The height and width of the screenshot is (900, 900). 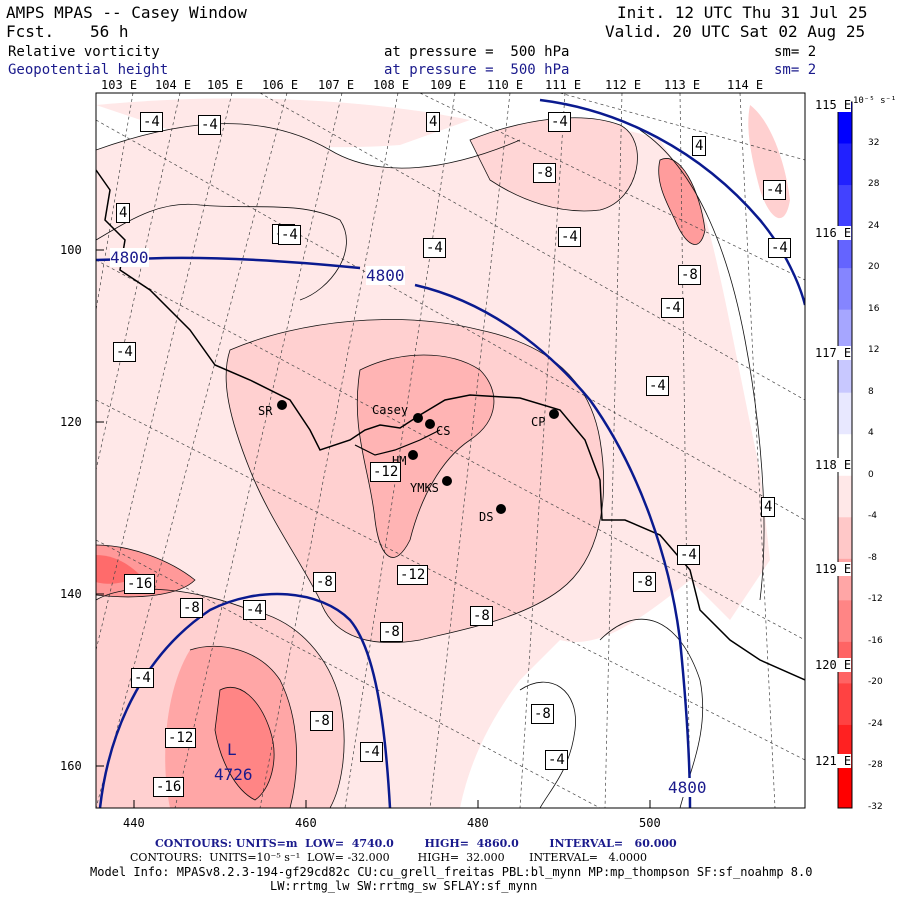 What do you see at coordinates (874, 308) in the screenshot?
I see `colorbar-tick-label: 16` at bounding box center [874, 308].